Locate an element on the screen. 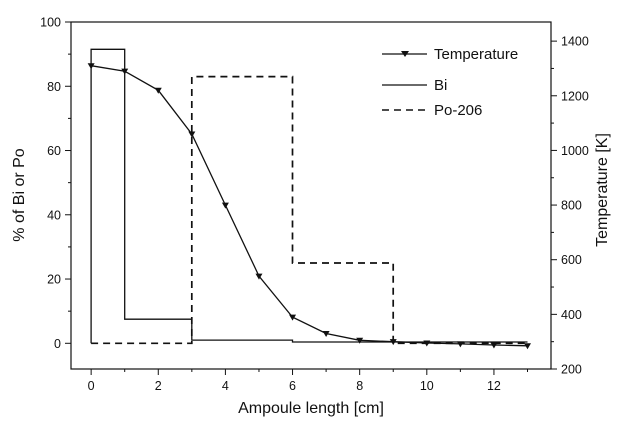 The height and width of the screenshot is (427, 618). y-right-tick-label: 1000 is located at coordinates (575, 151).